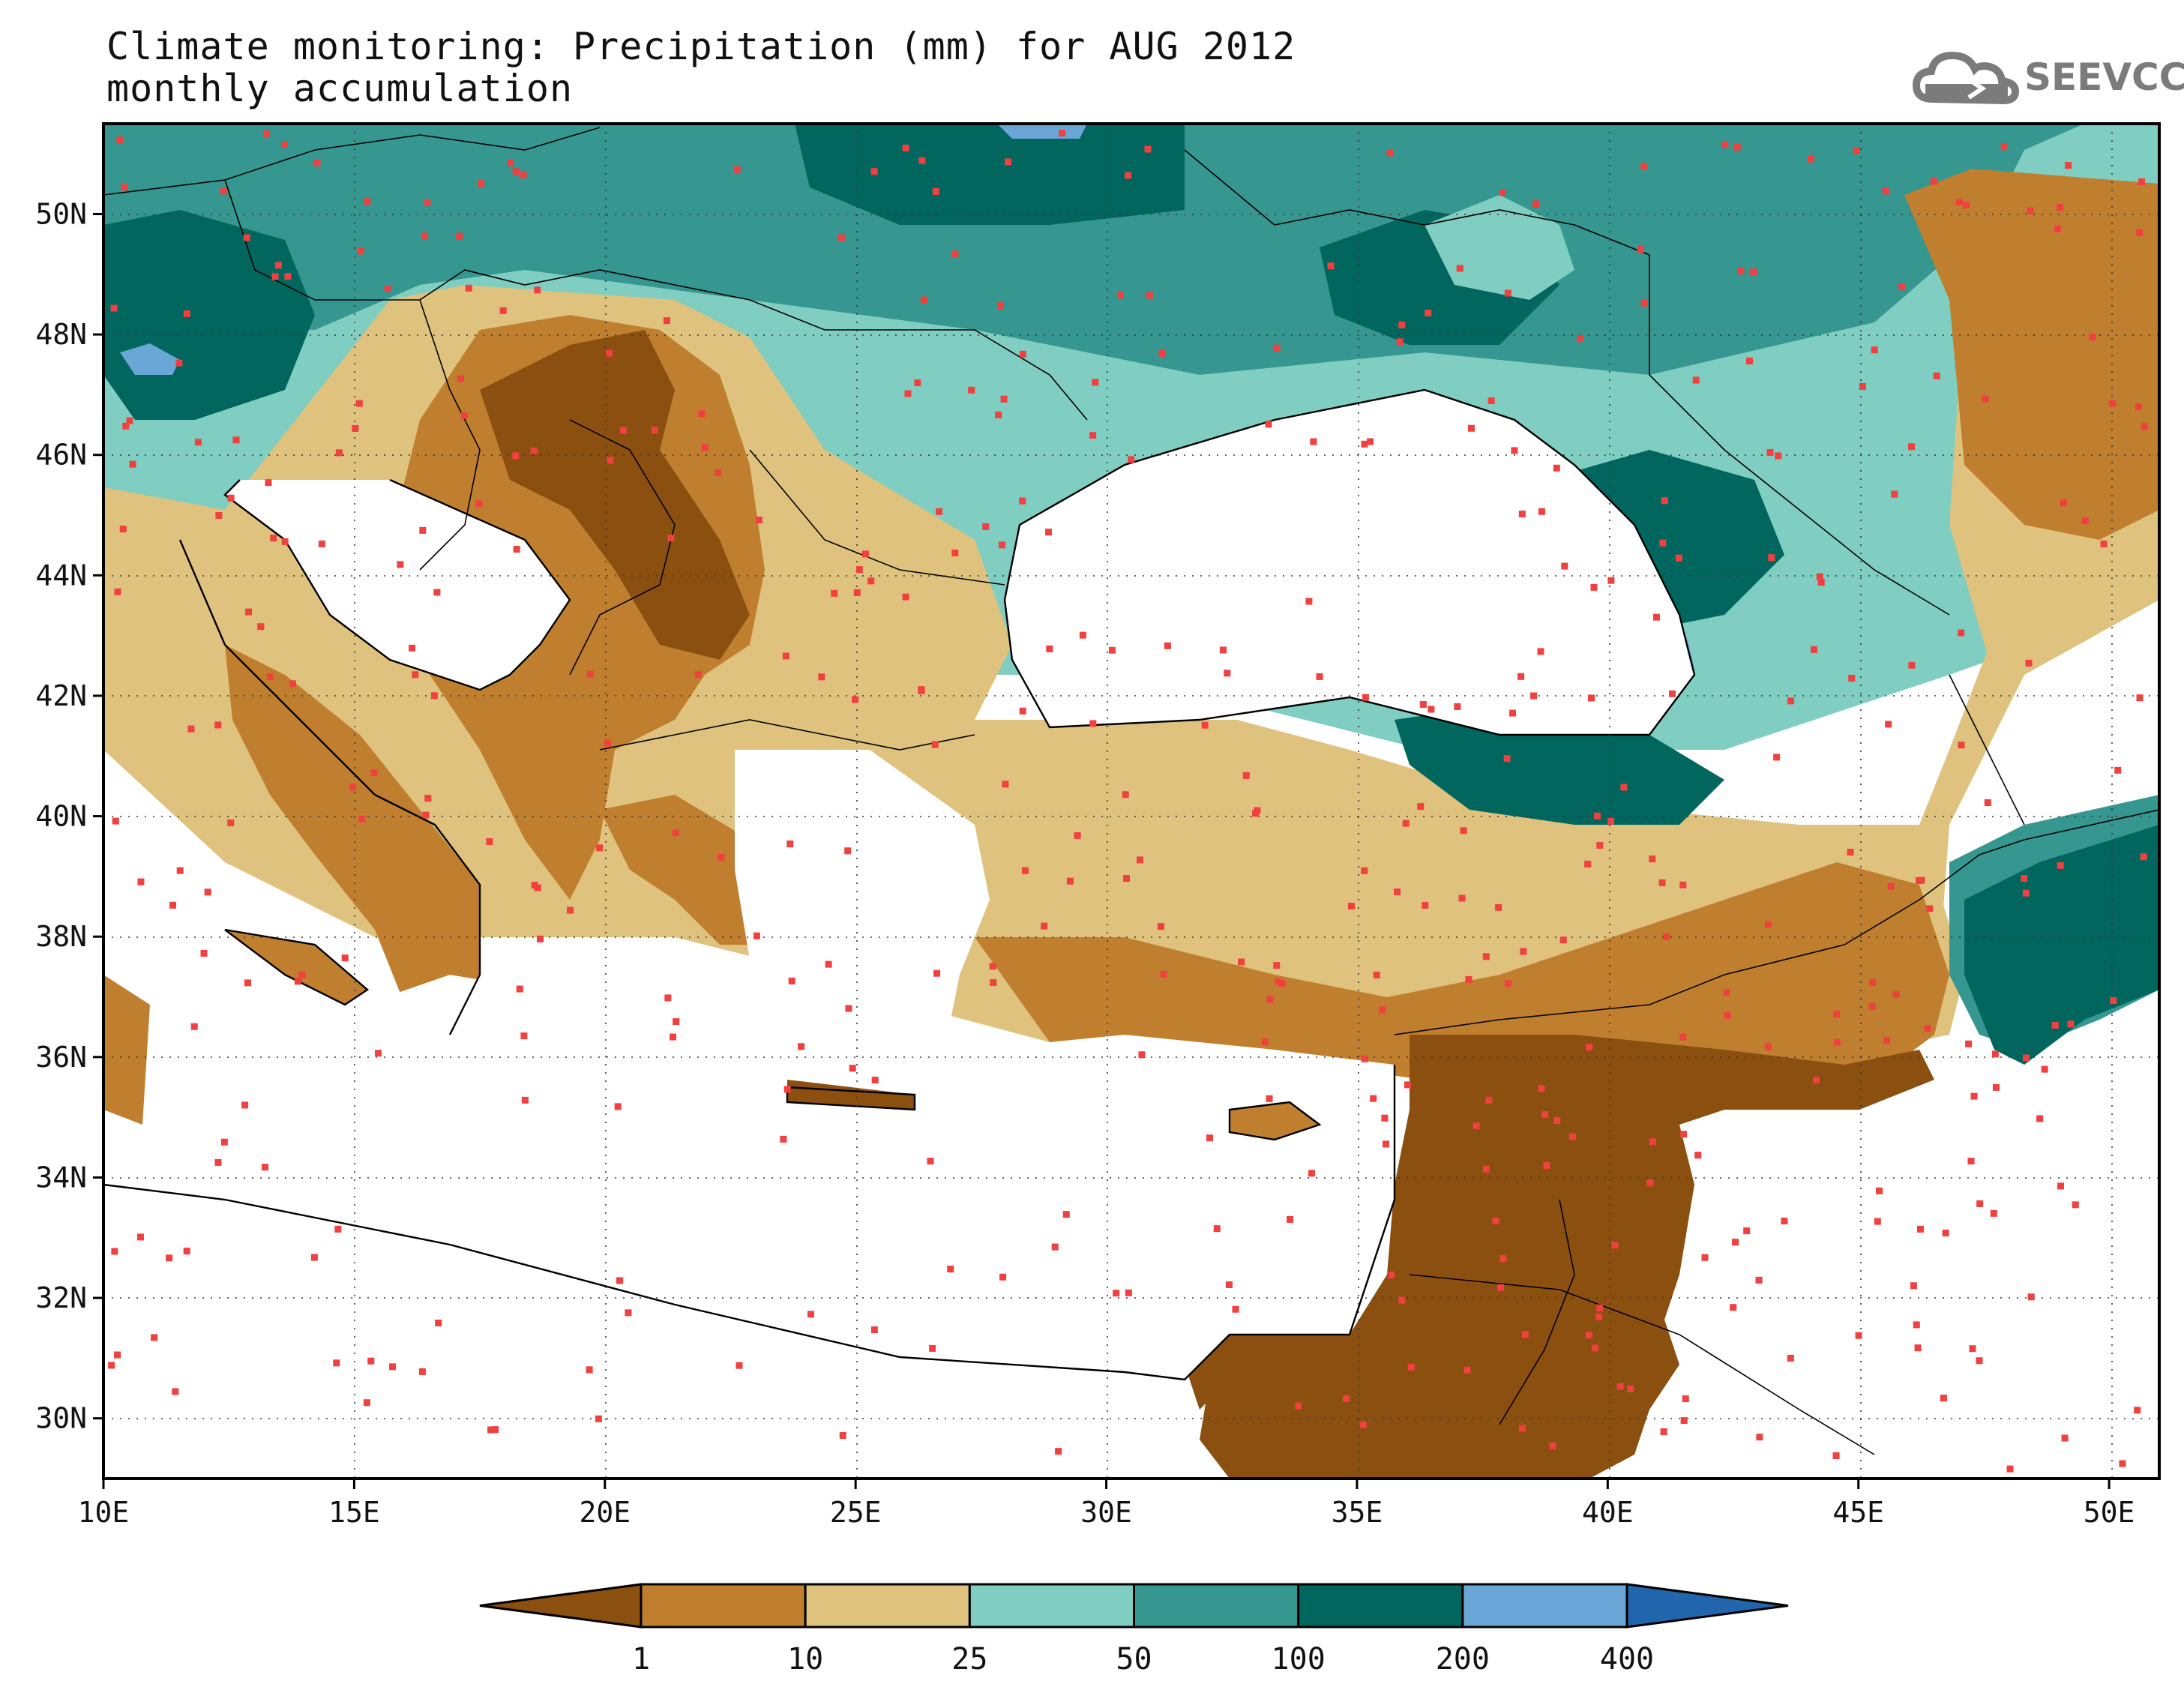 This screenshot has width=2184, height=1687. I want to click on cloud-icon, so click(1966, 78).